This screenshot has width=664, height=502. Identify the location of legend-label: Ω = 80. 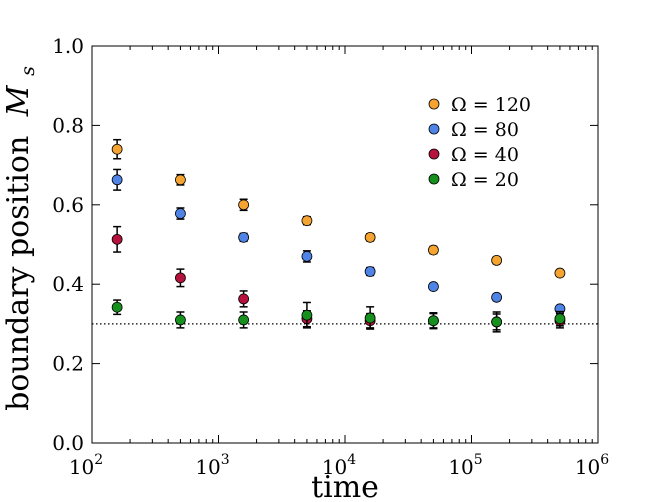
(485, 130).